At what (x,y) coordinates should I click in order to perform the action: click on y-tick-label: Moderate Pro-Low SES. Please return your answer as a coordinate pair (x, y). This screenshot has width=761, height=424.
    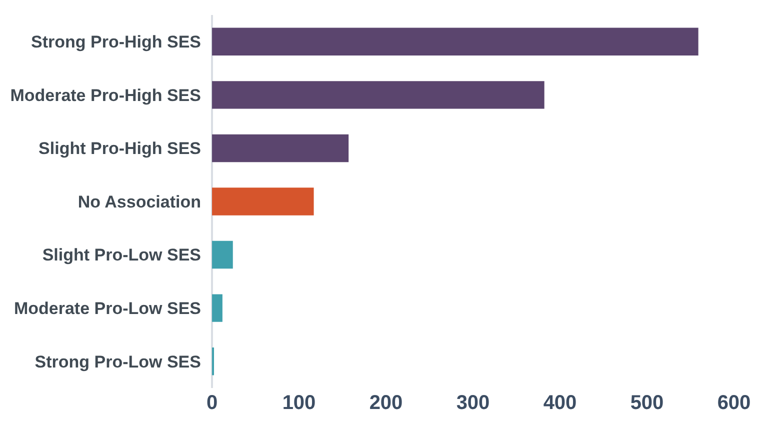
    Looking at the image, I should click on (107, 308).